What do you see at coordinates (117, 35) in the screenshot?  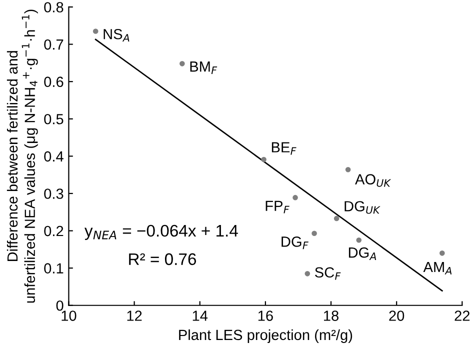 I see `annotation: NS$_{A}$` at bounding box center [117, 35].